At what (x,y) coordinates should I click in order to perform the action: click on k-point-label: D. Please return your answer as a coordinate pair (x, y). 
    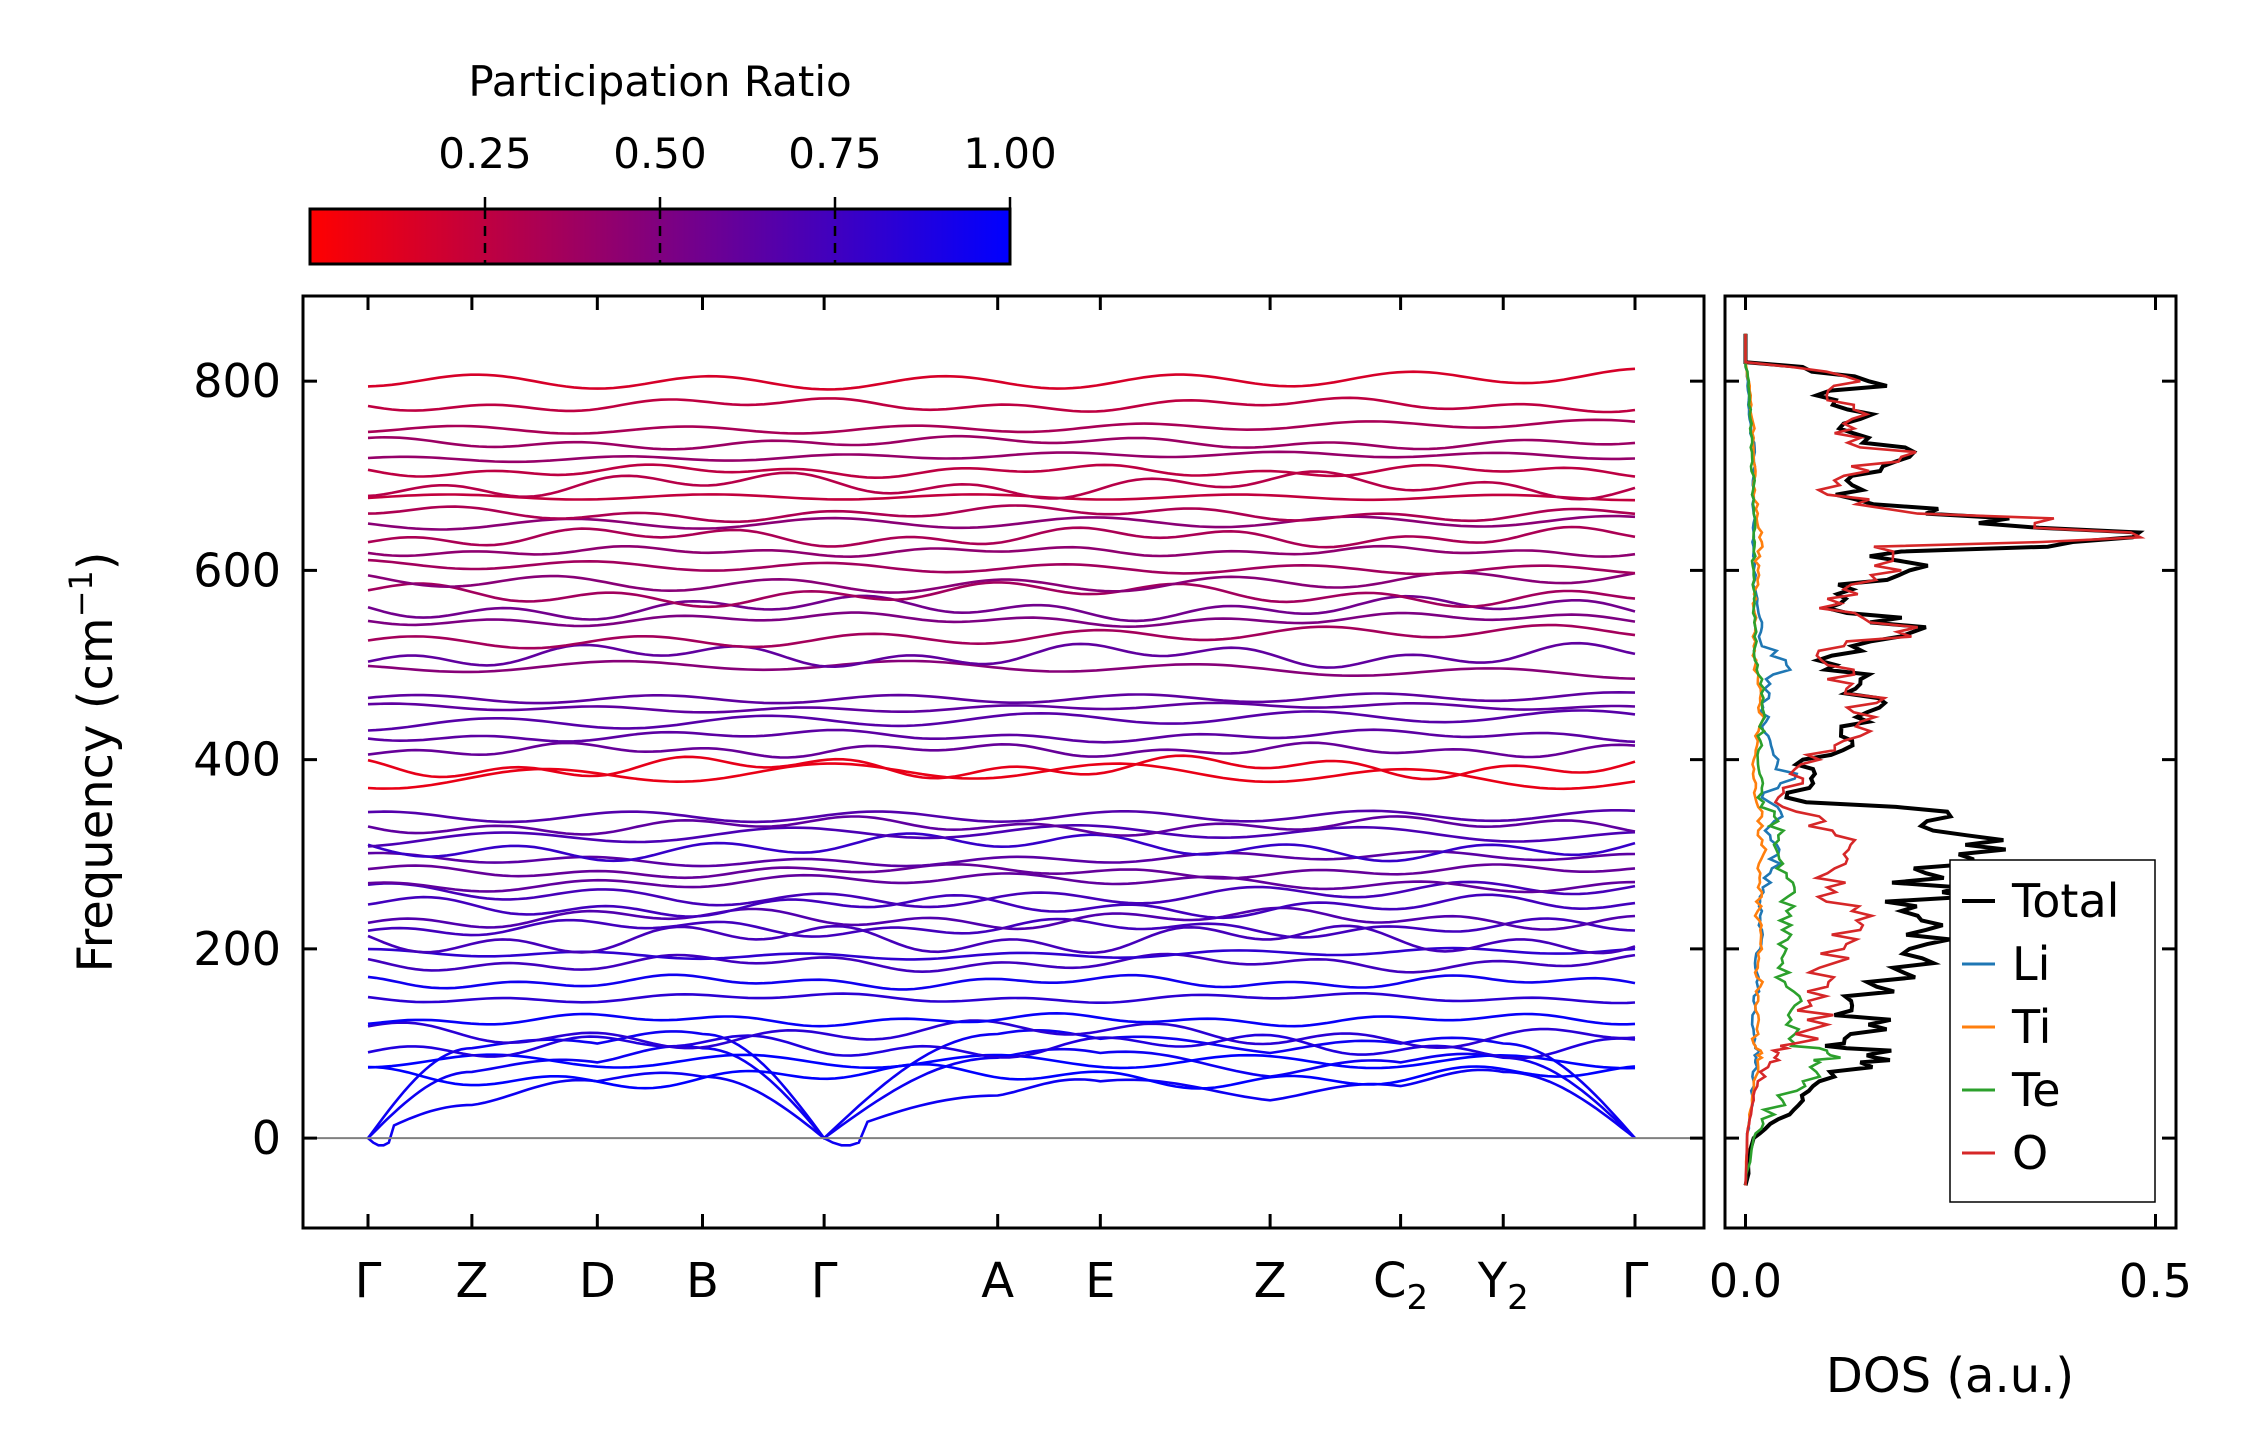
    Looking at the image, I should click on (597, 1281).